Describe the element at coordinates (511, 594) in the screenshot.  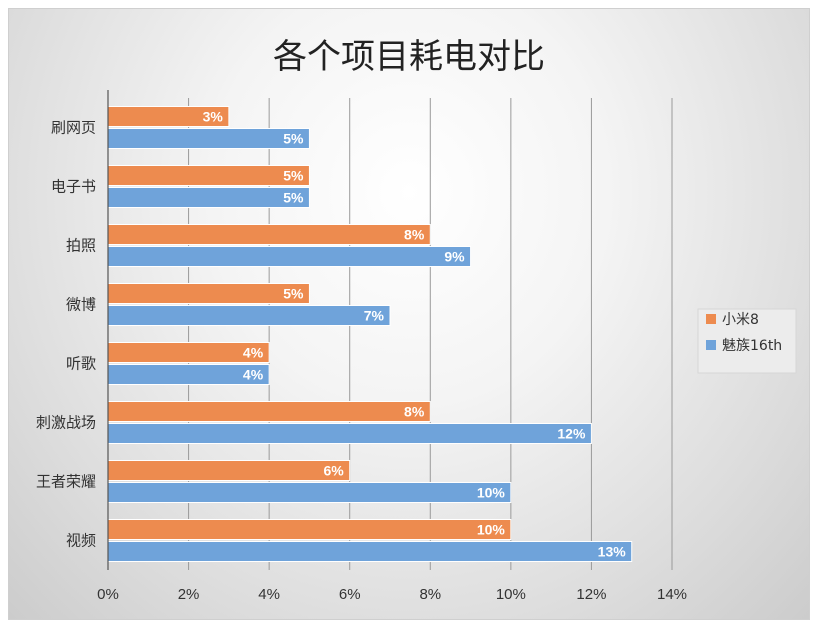
I see `x-tick-label: 10%` at that location.